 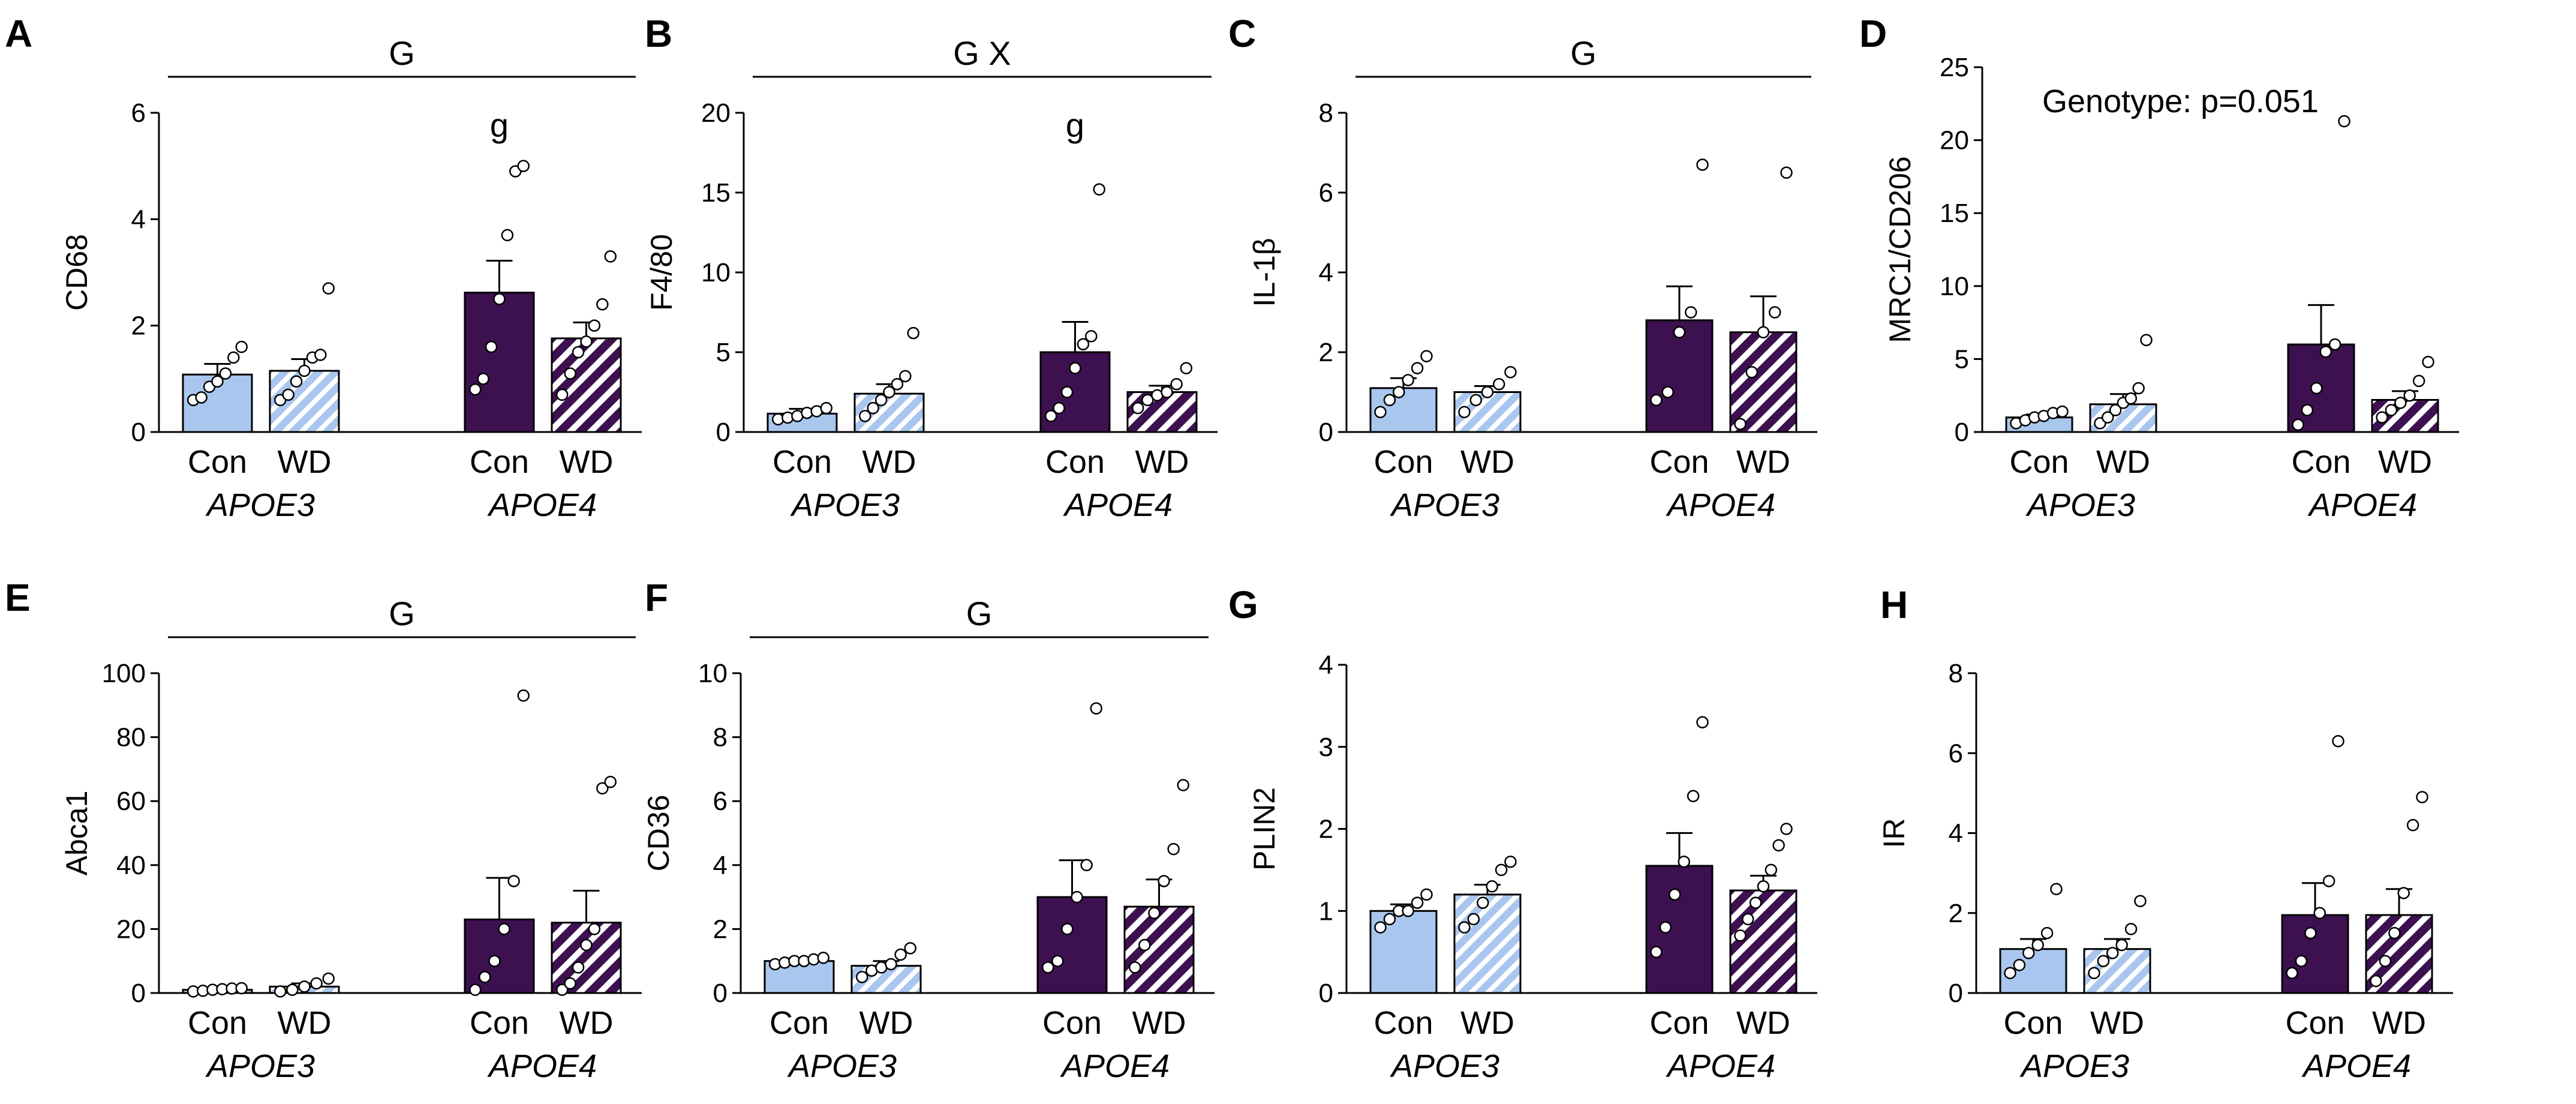 I want to click on panel-letter: C, so click(x=1242, y=33).